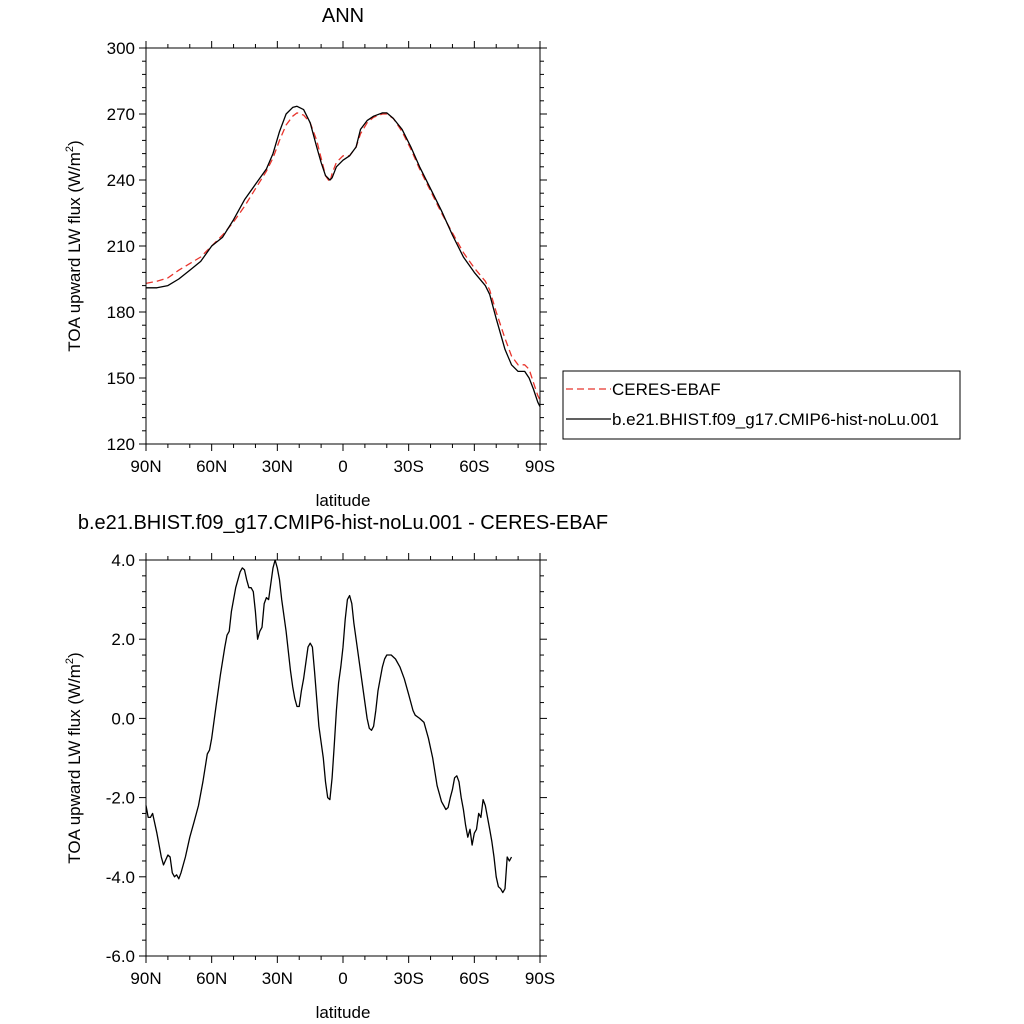  I want to click on top-chart-title: ANN, so click(343, 16).